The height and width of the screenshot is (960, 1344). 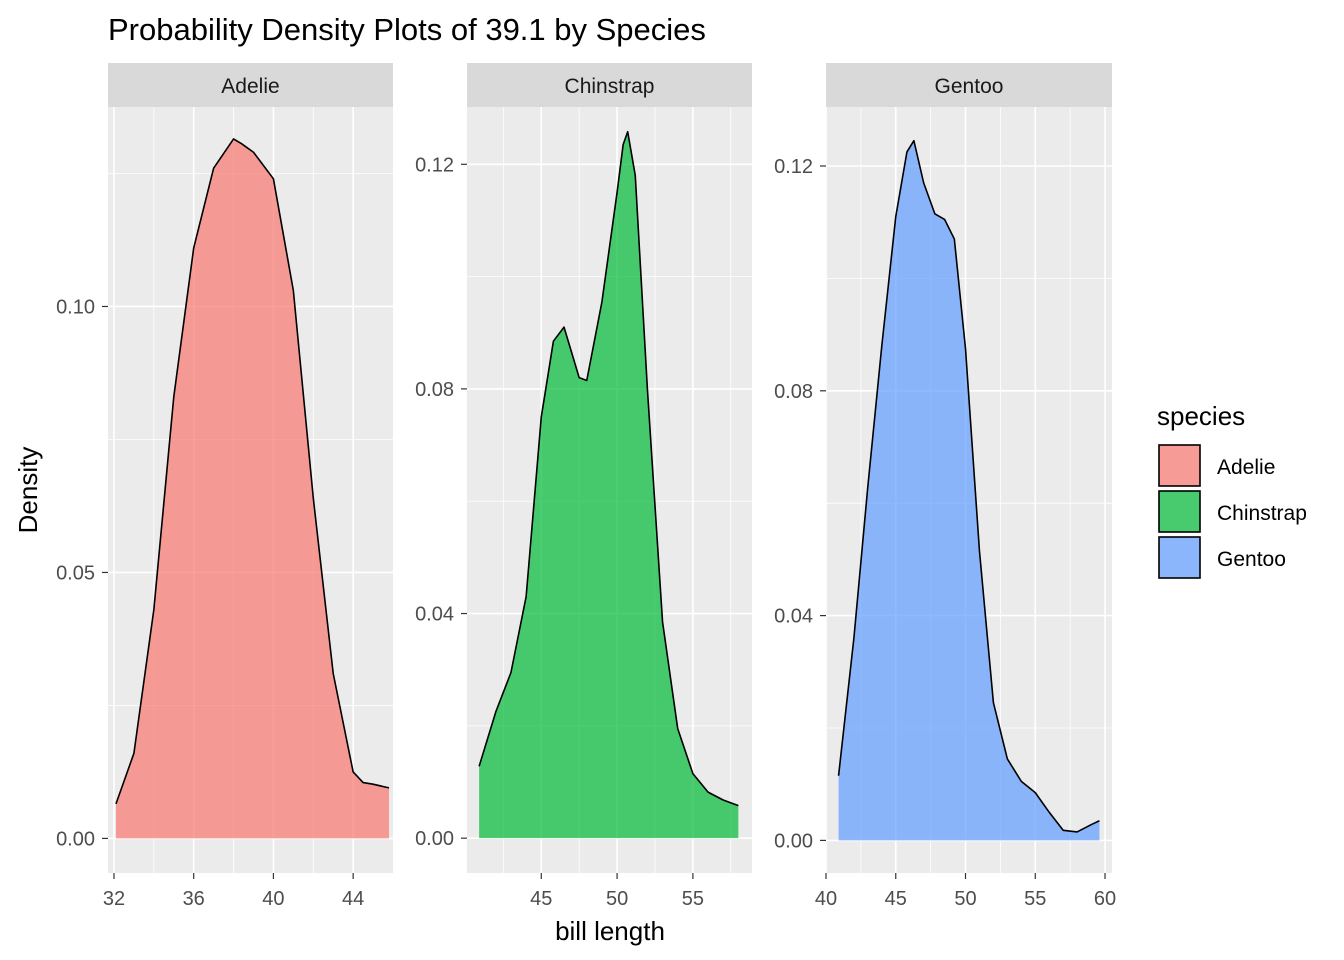 I want to click on density-area-chinstrap, so click(x=609, y=485).